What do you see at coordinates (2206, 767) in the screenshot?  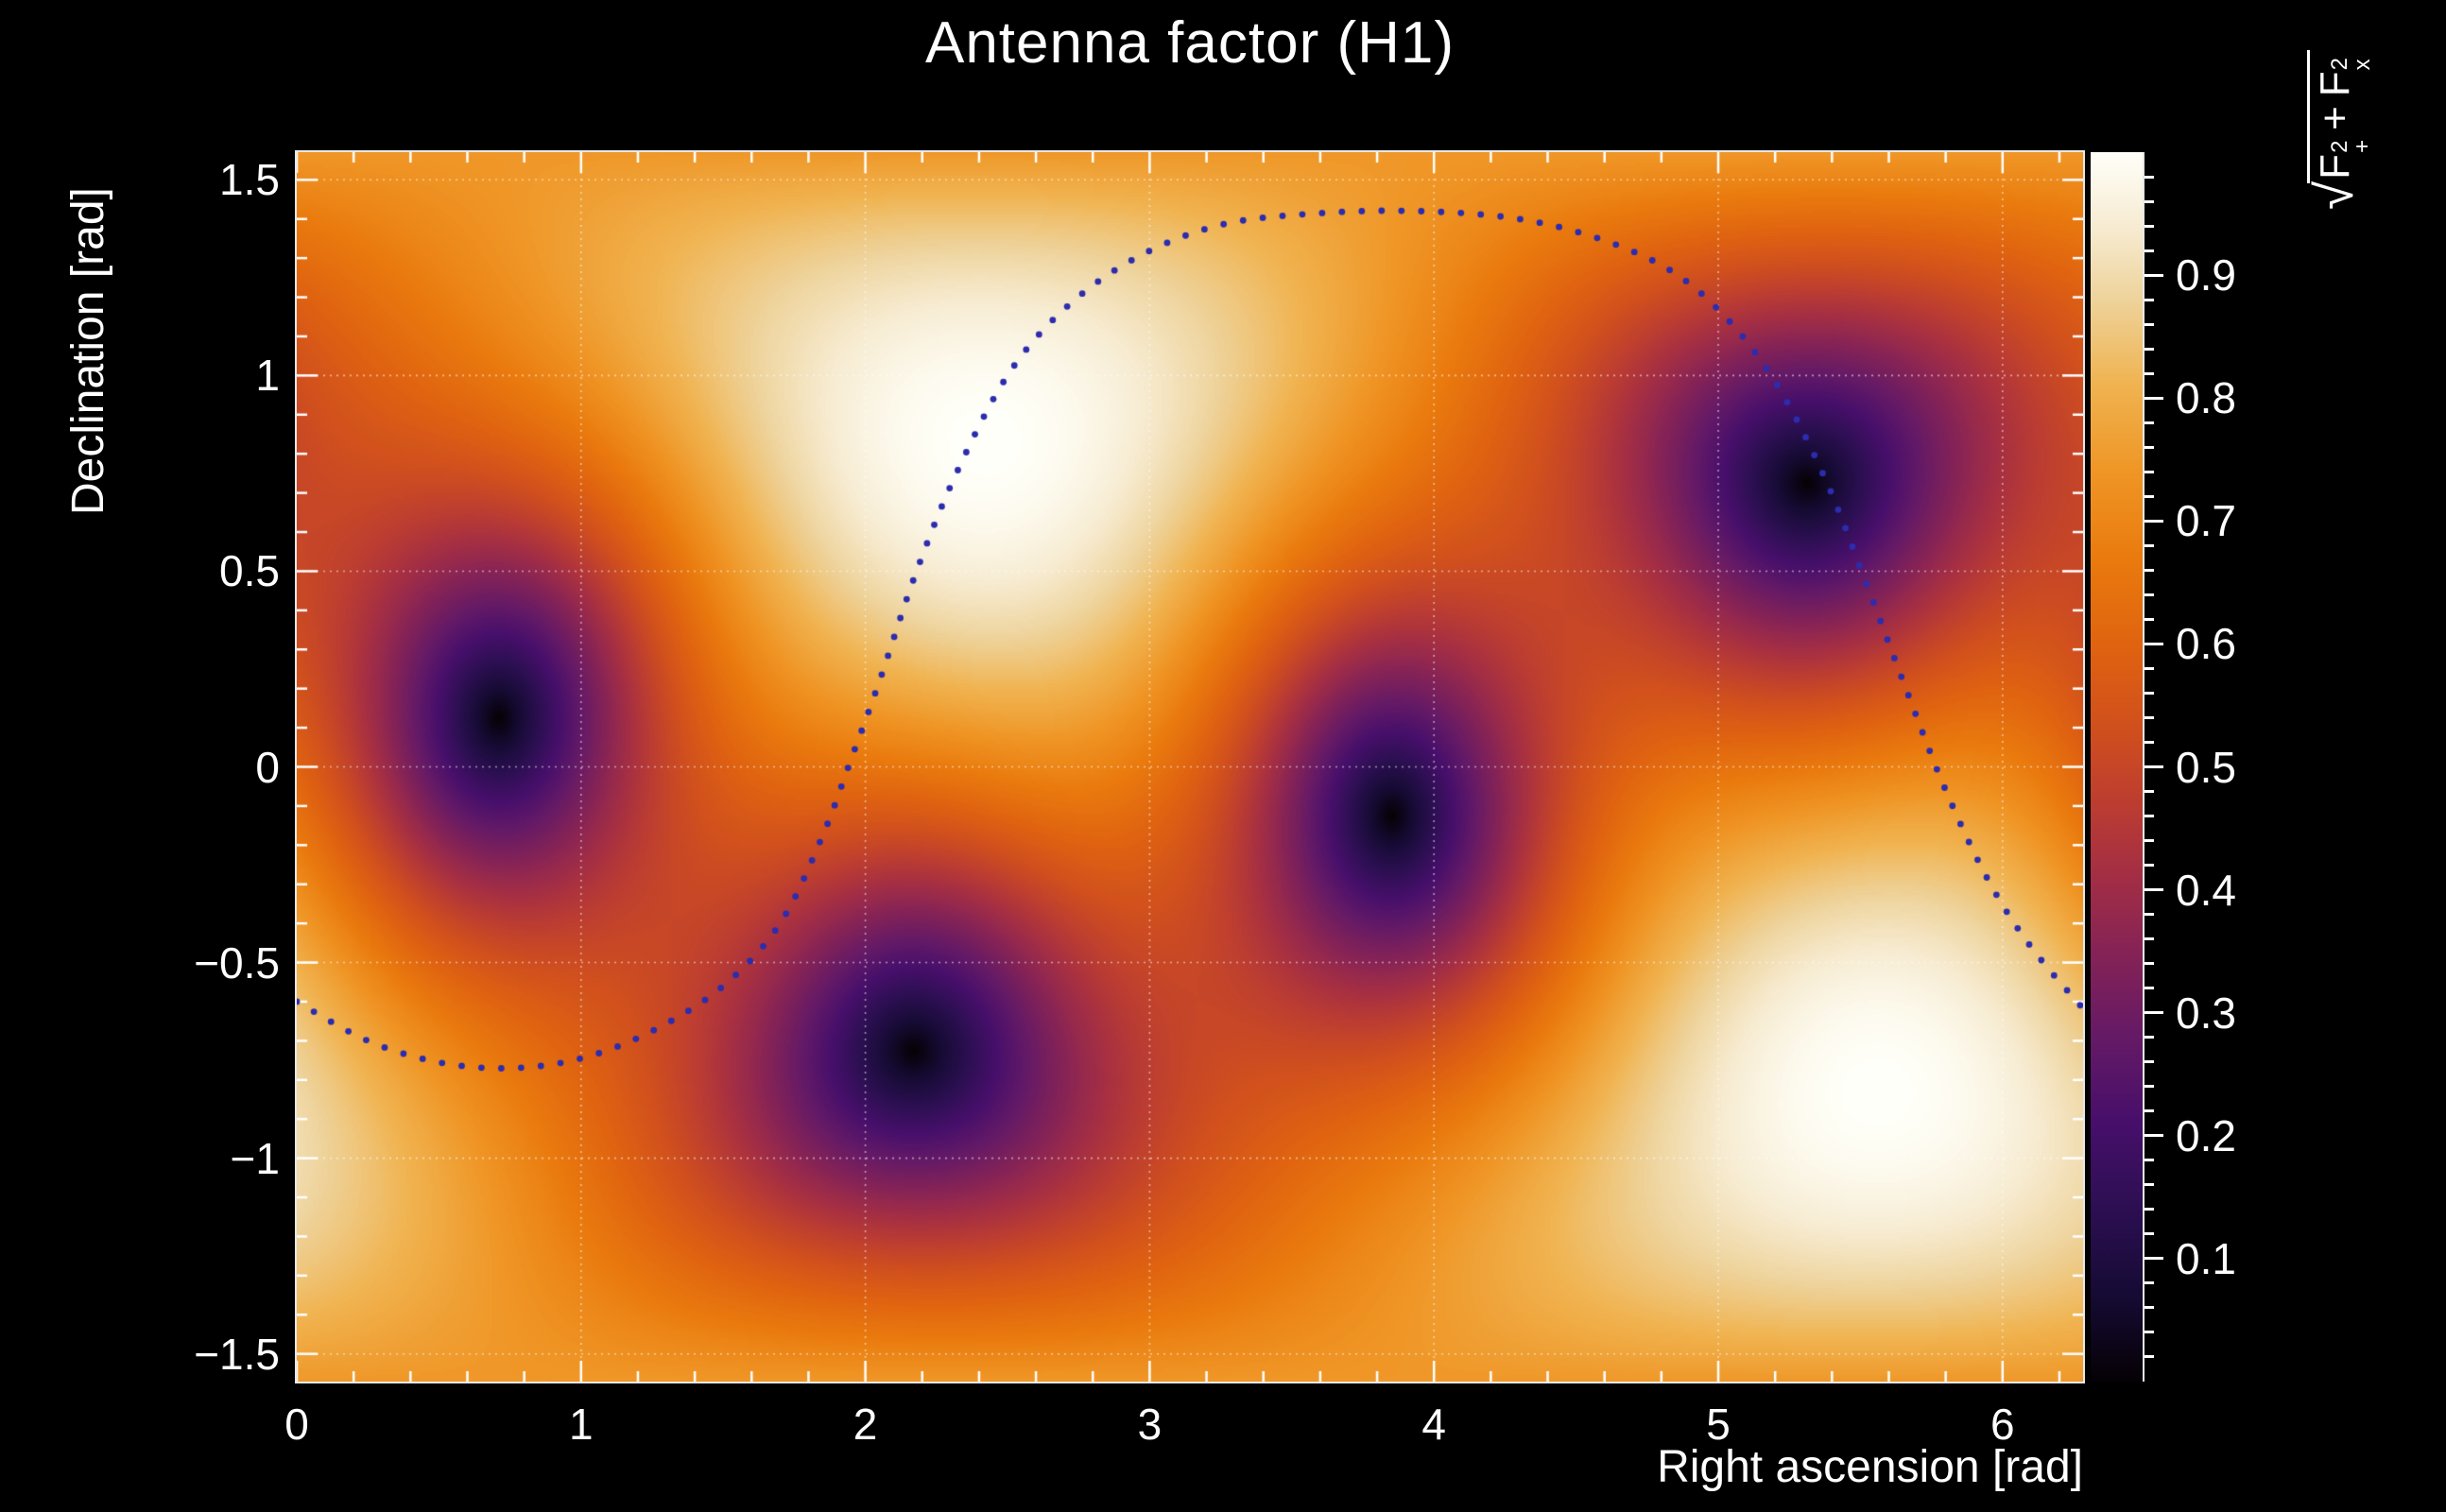 I see `colorbar-tick-label: 0.5` at bounding box center [2206, 767].